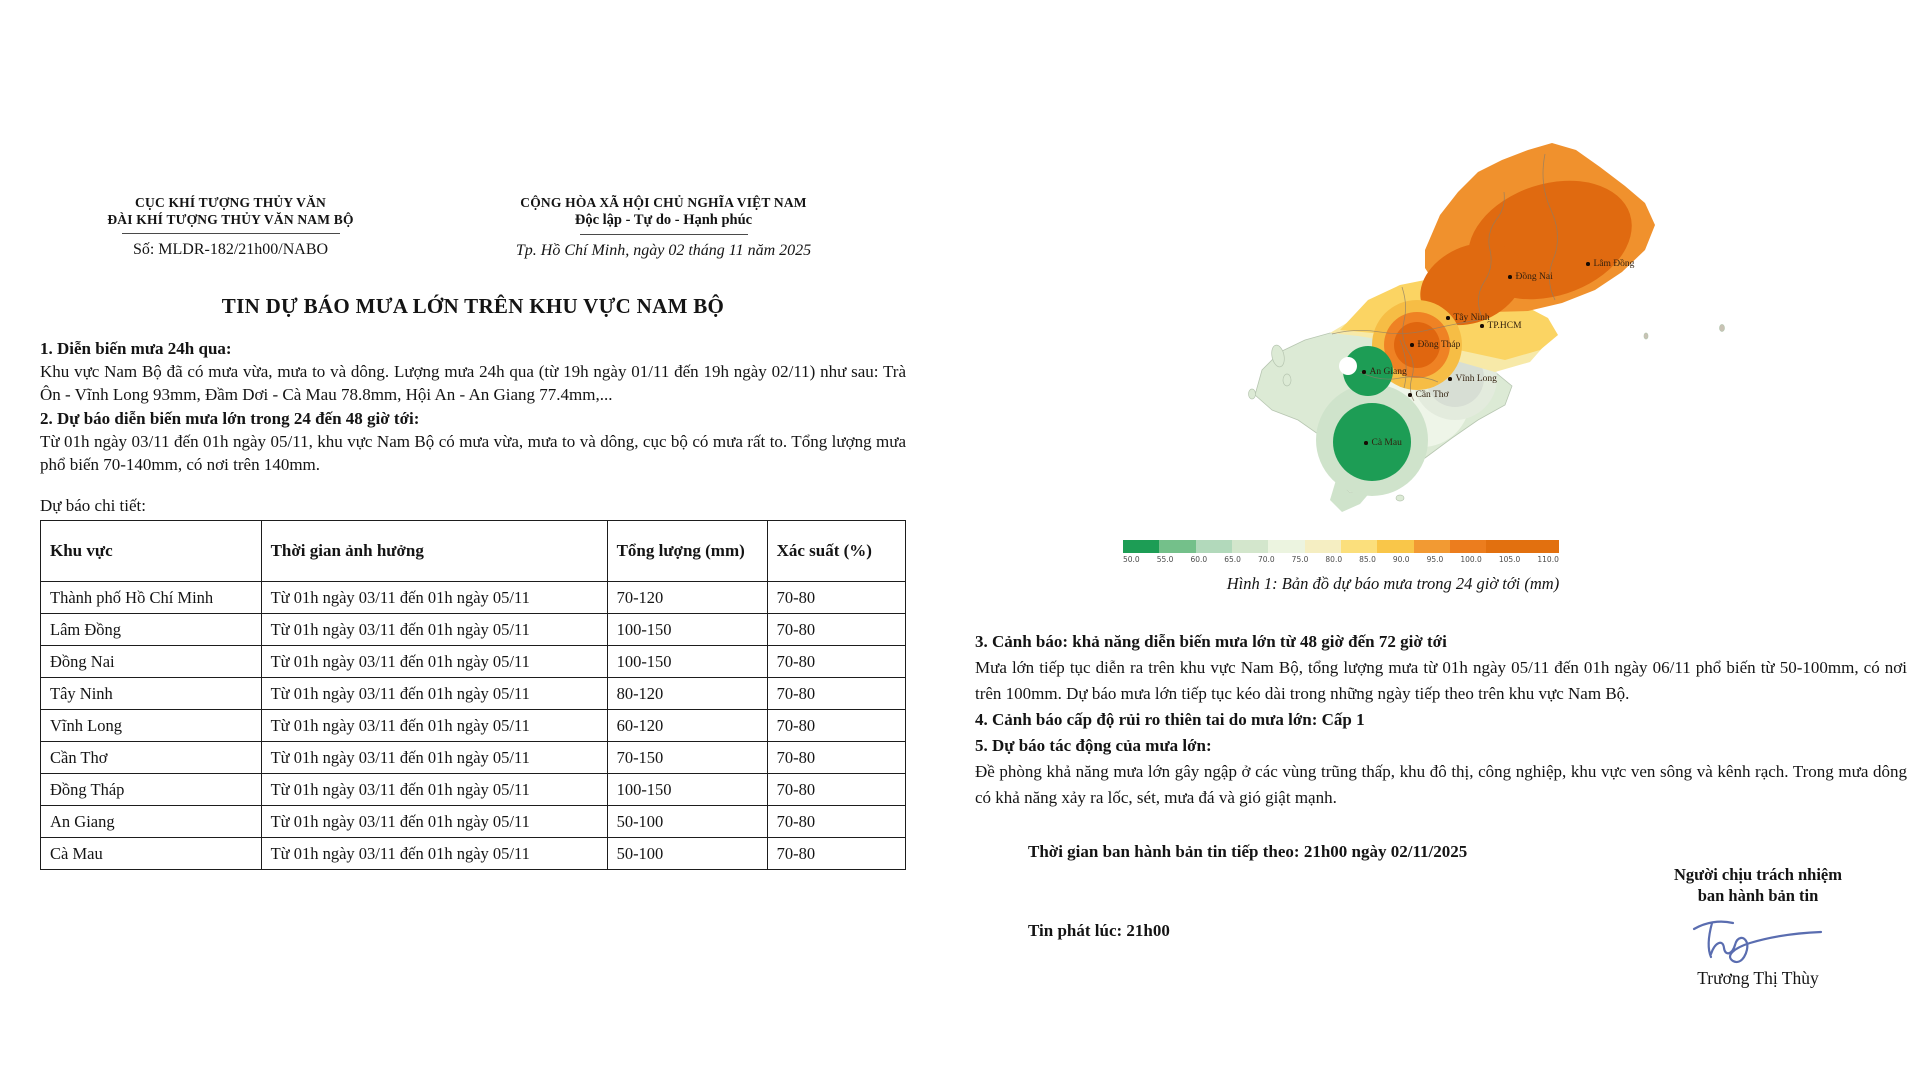 Image resolution: width=1920 pixels, height=1080 pixels. What do you see at coordinates (1548, 559) in the screenshot?
I see `legend-tick: 110.0` at bounding box center [1548, 559].